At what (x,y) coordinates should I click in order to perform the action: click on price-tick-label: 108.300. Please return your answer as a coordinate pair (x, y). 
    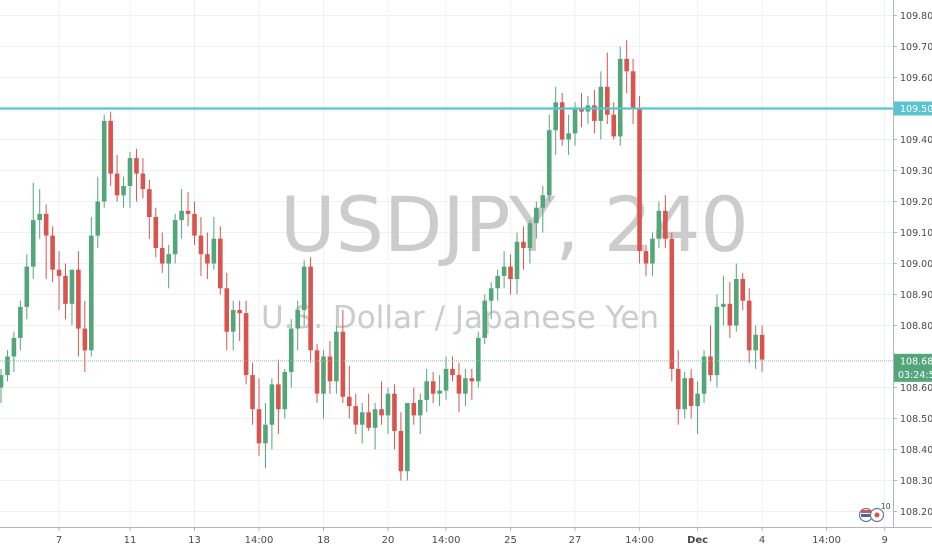
    Looking at the image, I should click on (916, 481).